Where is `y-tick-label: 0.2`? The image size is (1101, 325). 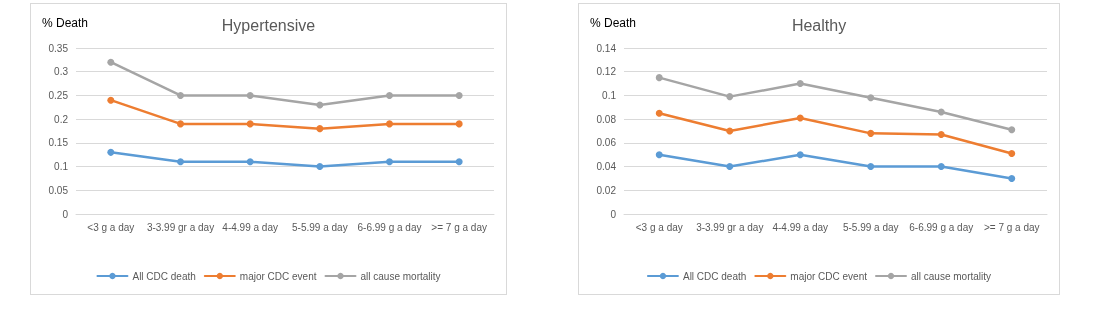
y-tick-label: 0.2 is located at coordinates (61, 119).